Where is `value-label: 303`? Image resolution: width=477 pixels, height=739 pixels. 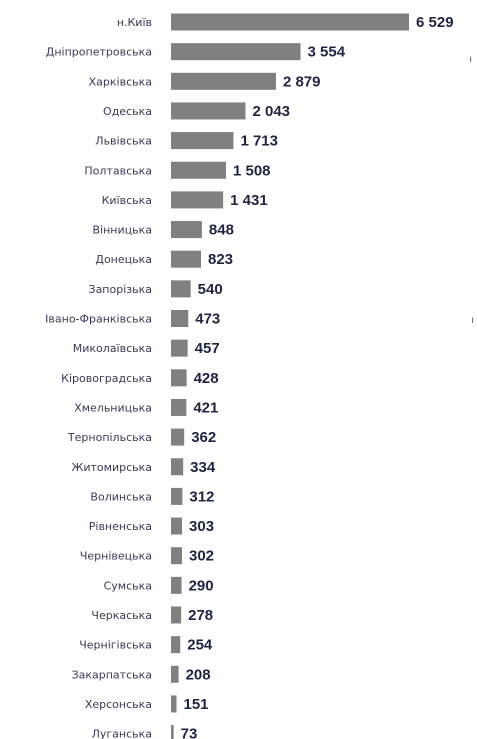 value-label: 303 is located at coordinates (201, 526).